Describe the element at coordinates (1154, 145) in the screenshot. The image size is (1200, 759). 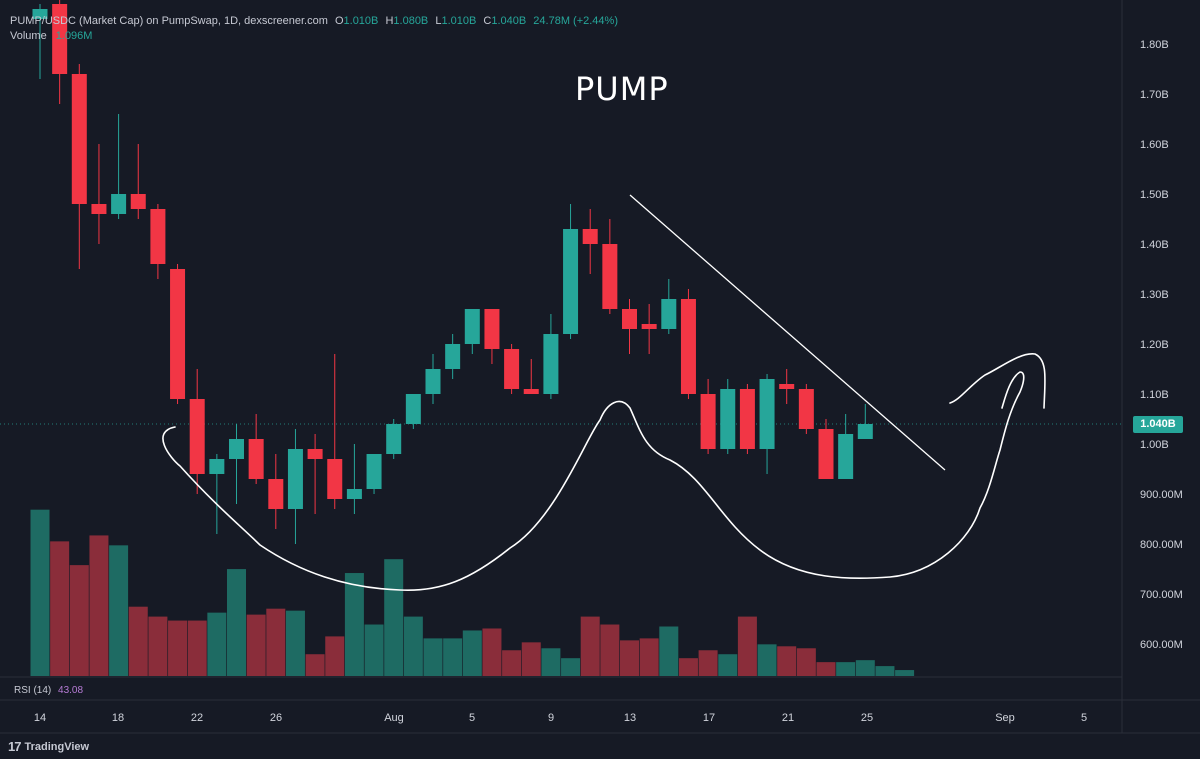
I see `price-axis-label: 1.60B` at that location.